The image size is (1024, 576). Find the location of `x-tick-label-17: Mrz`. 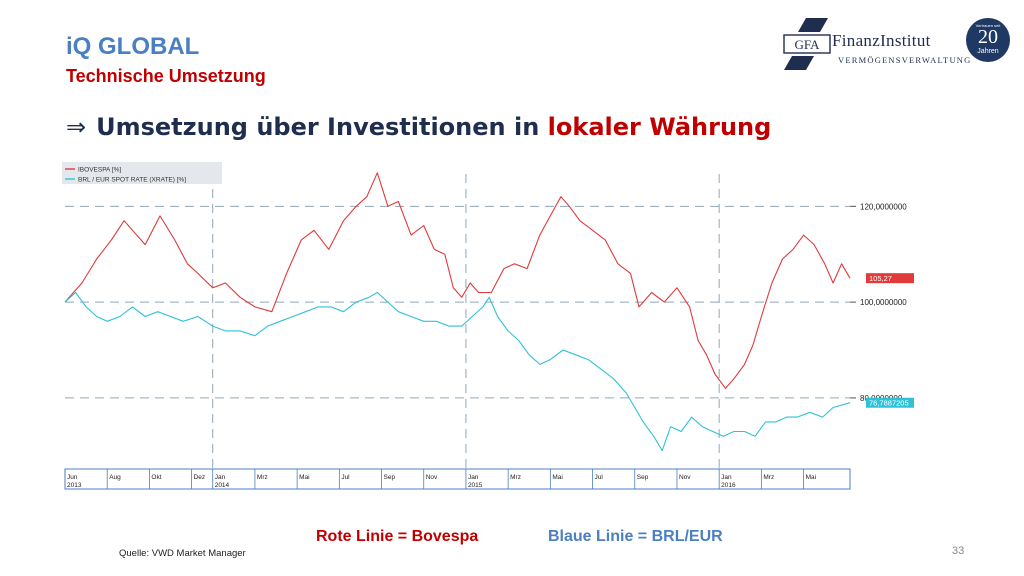

x-tick-label-17: Mrz is located at coordinates (768, 477).